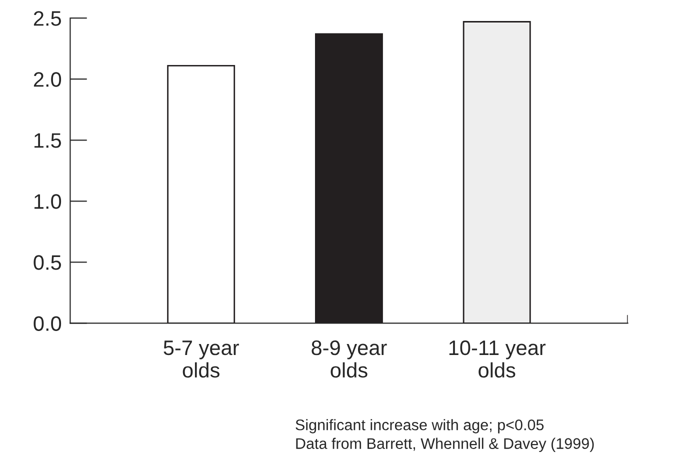 The image size is (675, 476). I want to click on y-tick-label: 1.5, so click(47, 140).